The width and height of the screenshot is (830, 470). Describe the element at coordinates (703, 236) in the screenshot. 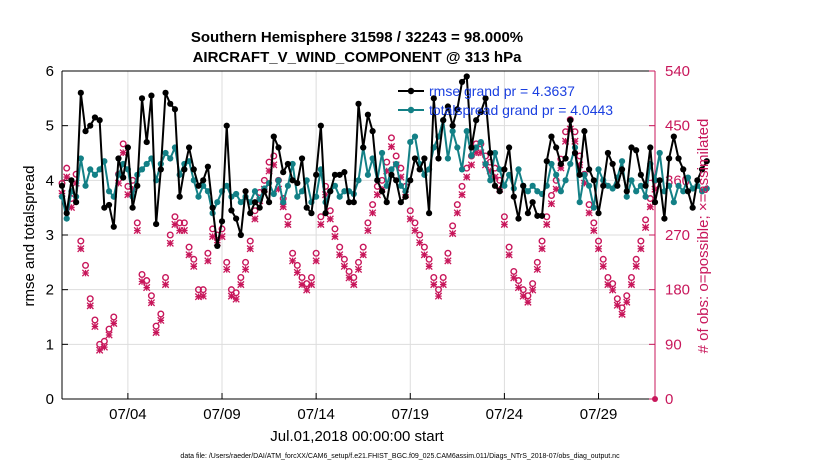

I see `y-axis-label-right: # of obs: o=possible; ×=assimilated` at that location.